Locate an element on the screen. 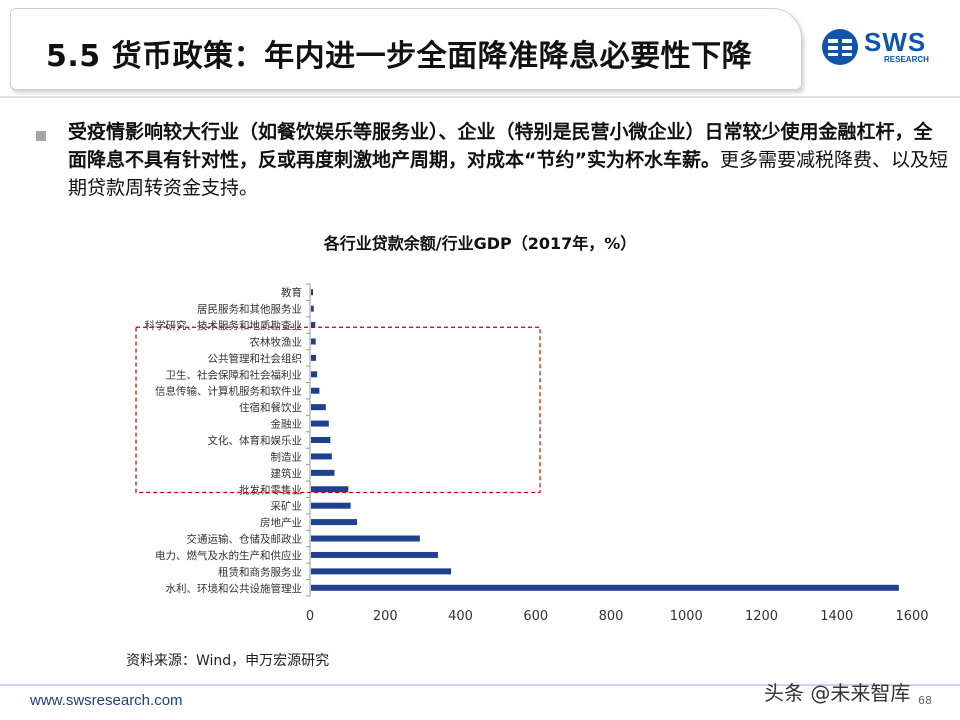  category-label: 公共管理和社会组织 is located at coordinates (255, 358).